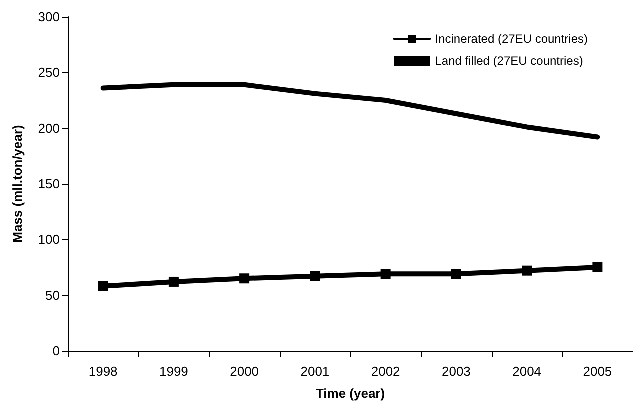 The width and height of the screenshot is (633, 410). Describe the element at coordinates (597, 371) in the screenshot. I see `x-tick-label: 2005` at that location.